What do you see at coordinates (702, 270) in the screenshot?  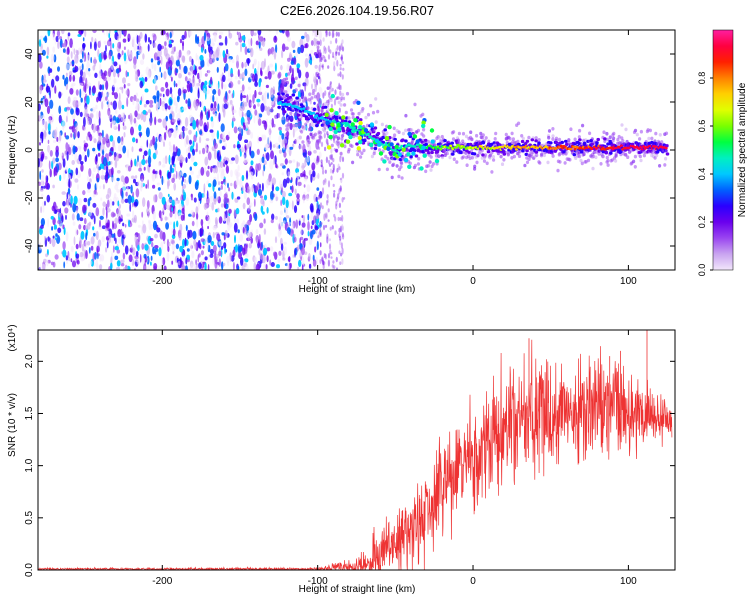 I see `colorbar-tick-label: 0.0` at bounding box center [702, 270].